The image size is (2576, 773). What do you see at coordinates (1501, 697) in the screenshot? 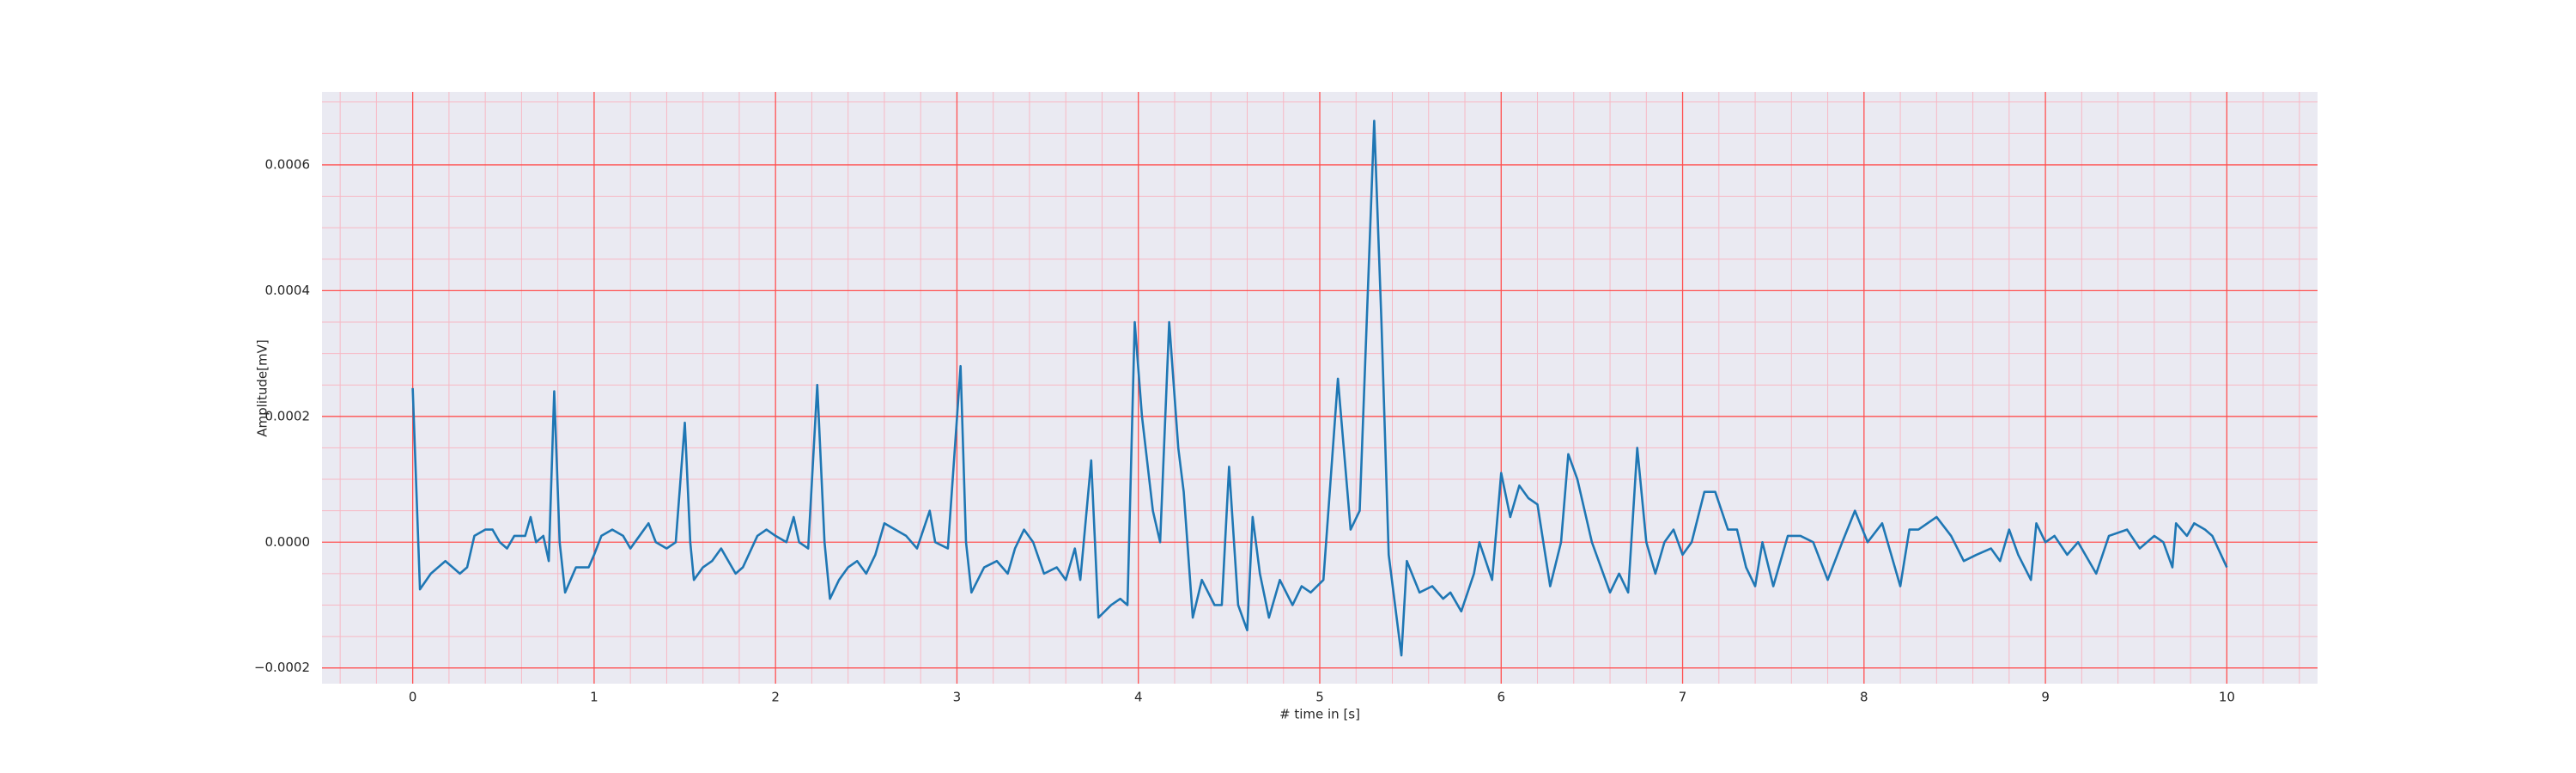
I see `x-tick-label: 6` at bounding box center [1501, 697].